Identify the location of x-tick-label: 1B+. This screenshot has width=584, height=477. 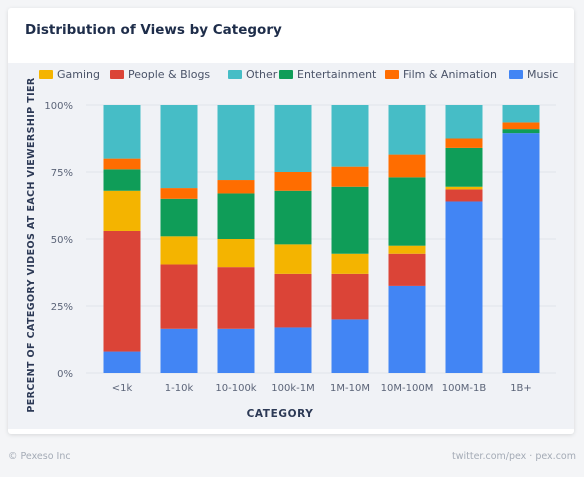
(521, 388).